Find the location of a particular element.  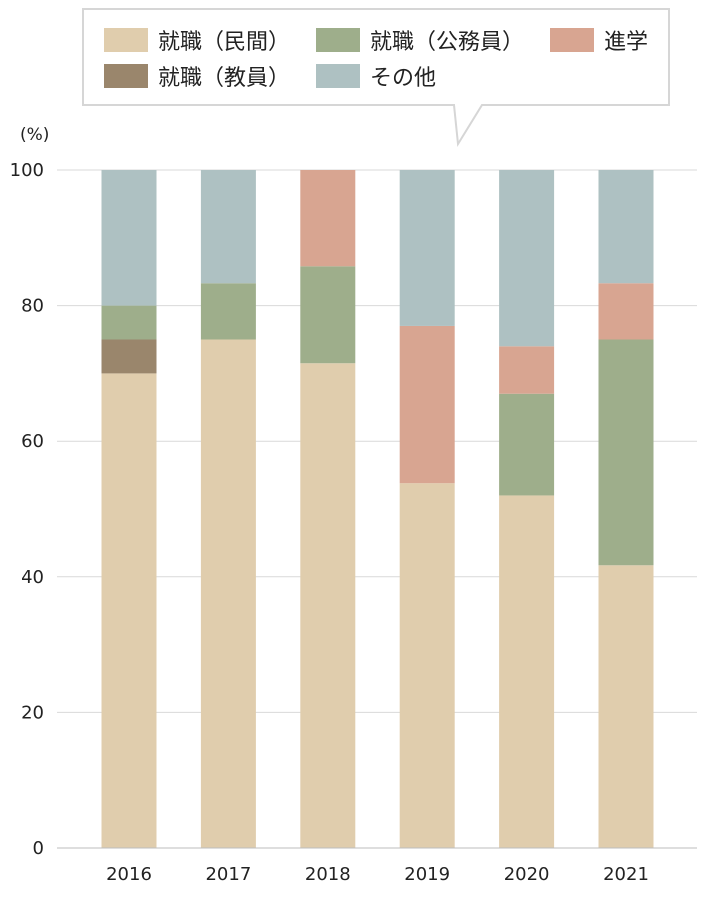

legend-row: 就職（民間） 就職（公務員） 進学 is located at coordinates (384, 40).